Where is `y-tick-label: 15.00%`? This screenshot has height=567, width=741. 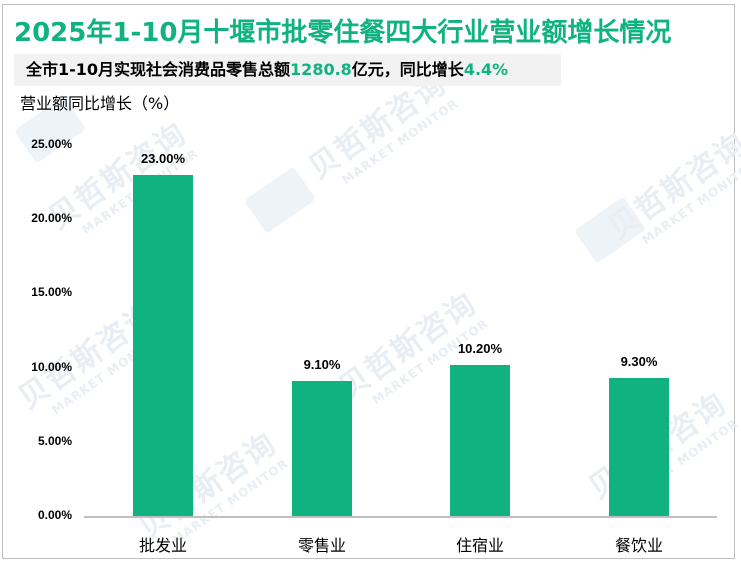 y-tick-label: 15.00% is located at coordinates (51, 292).